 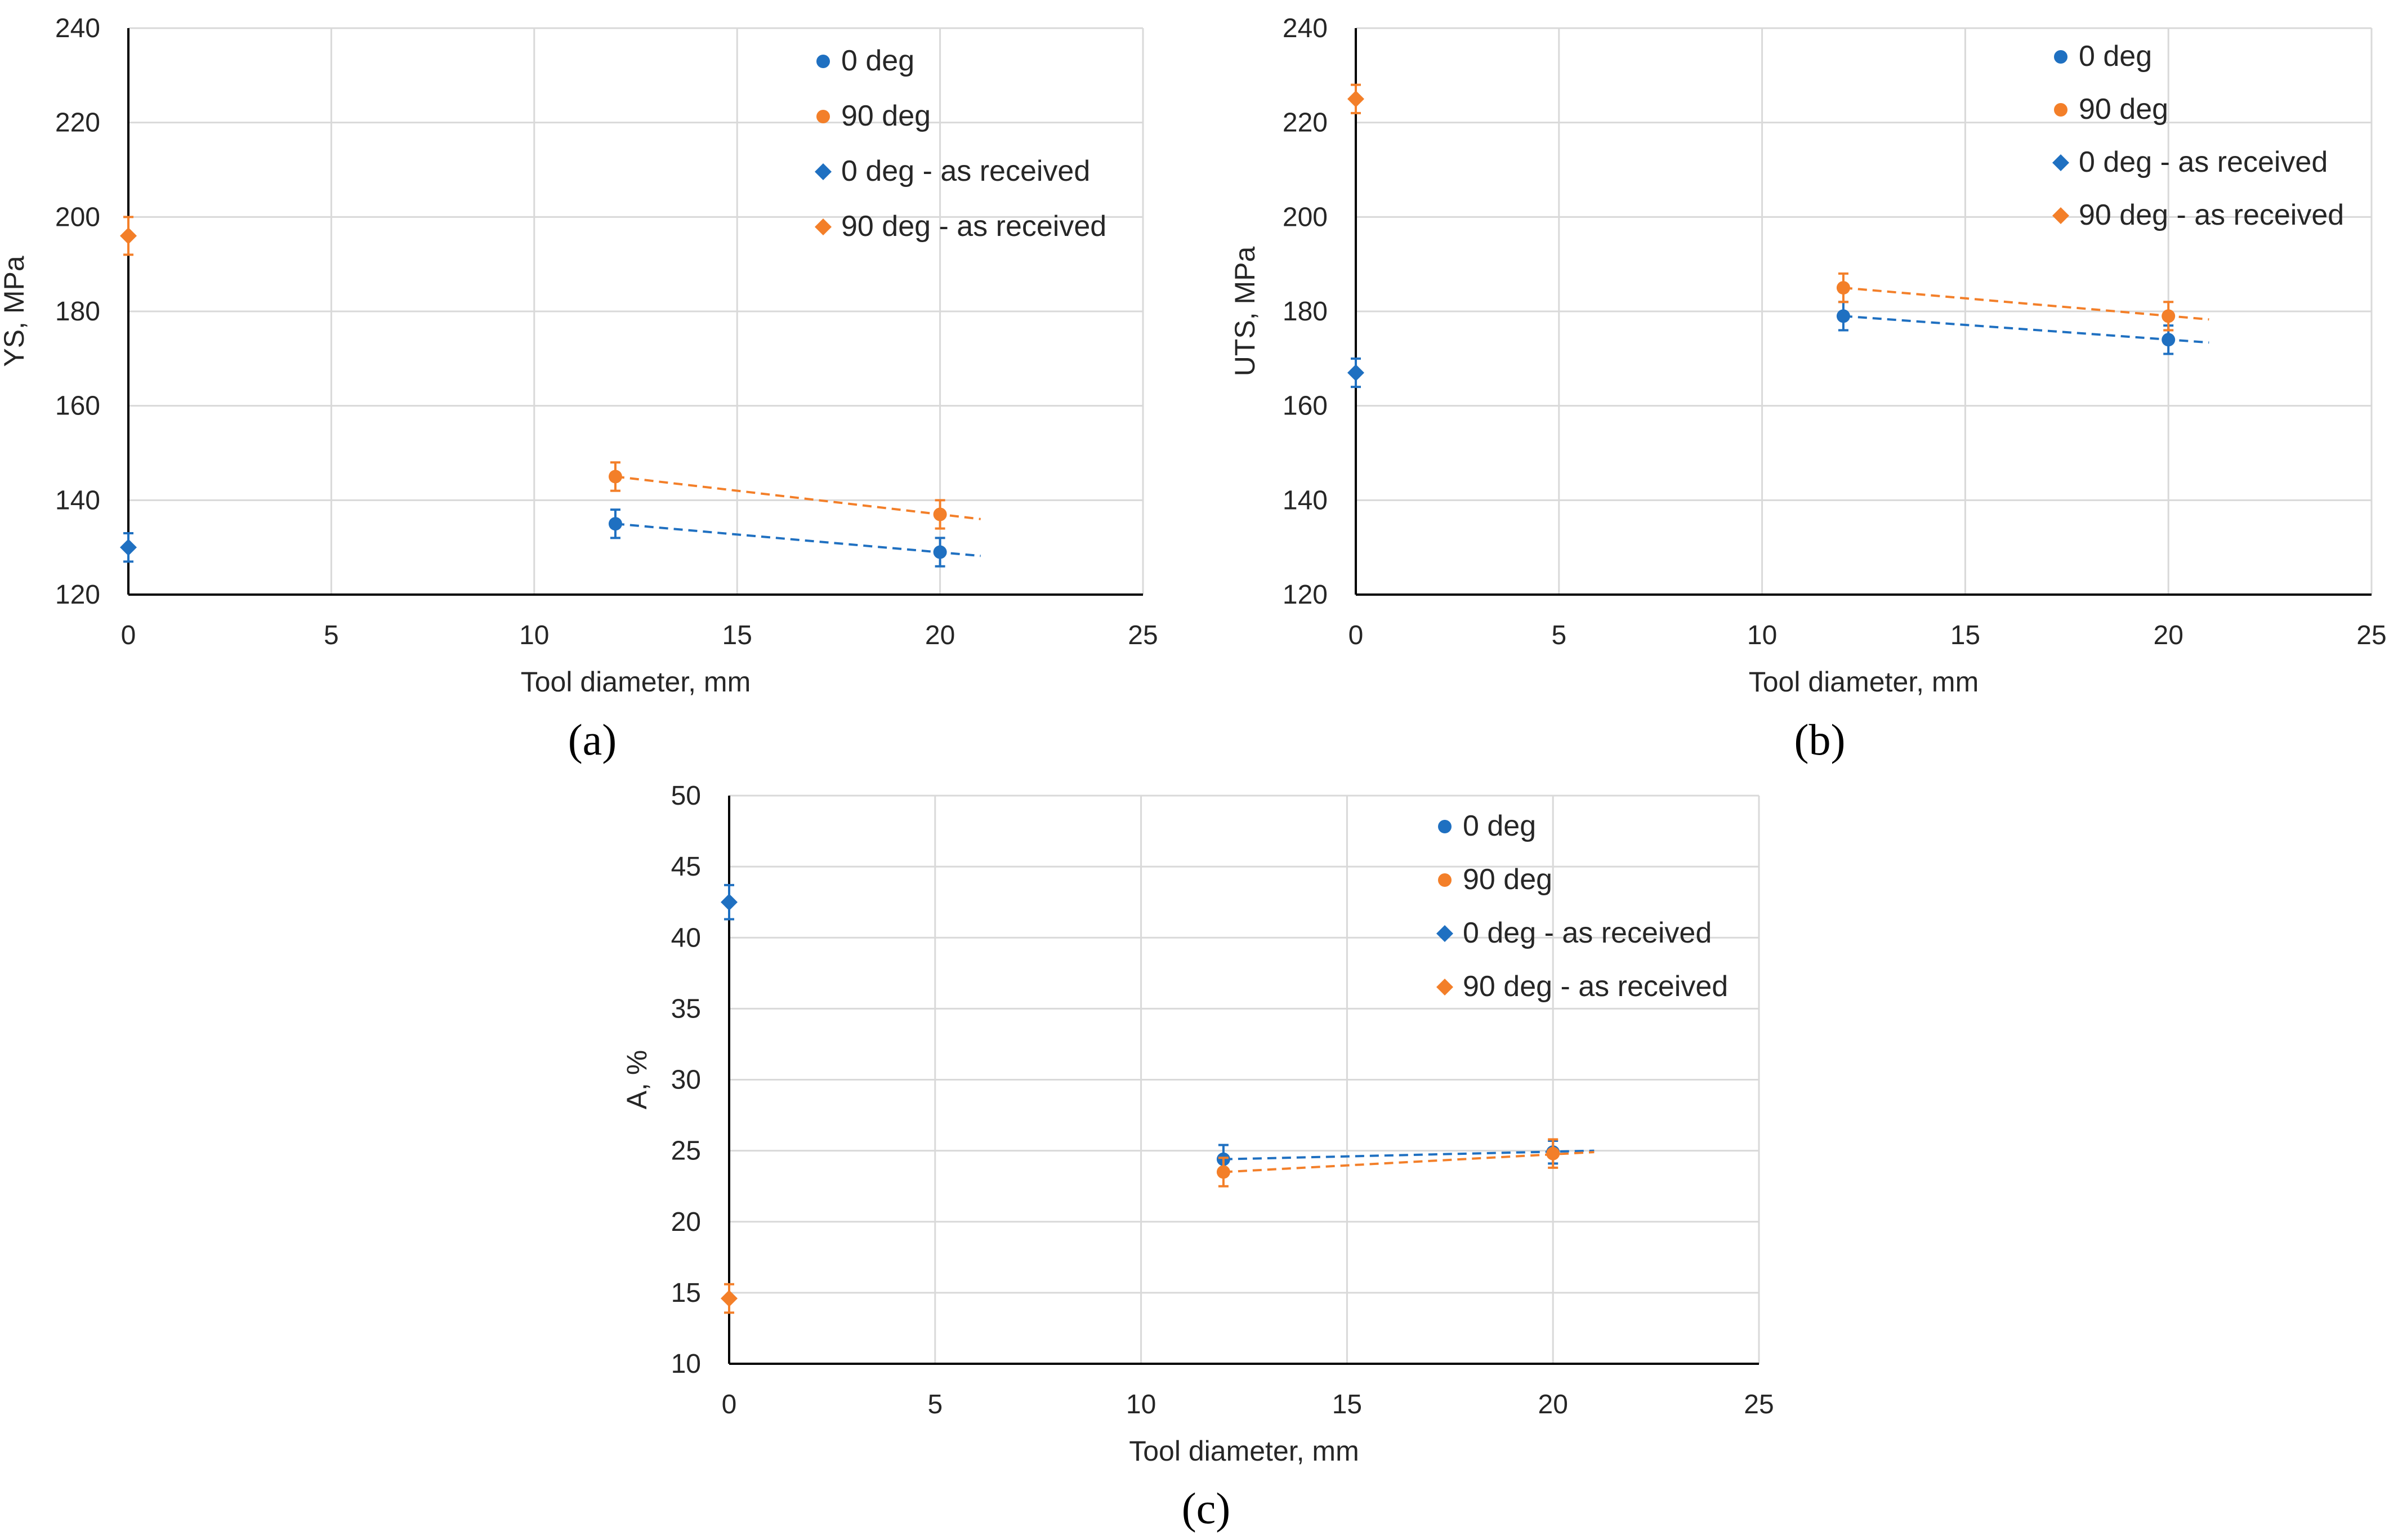 I want to click on y-tick-label: 50, so click(x=686, y=796).